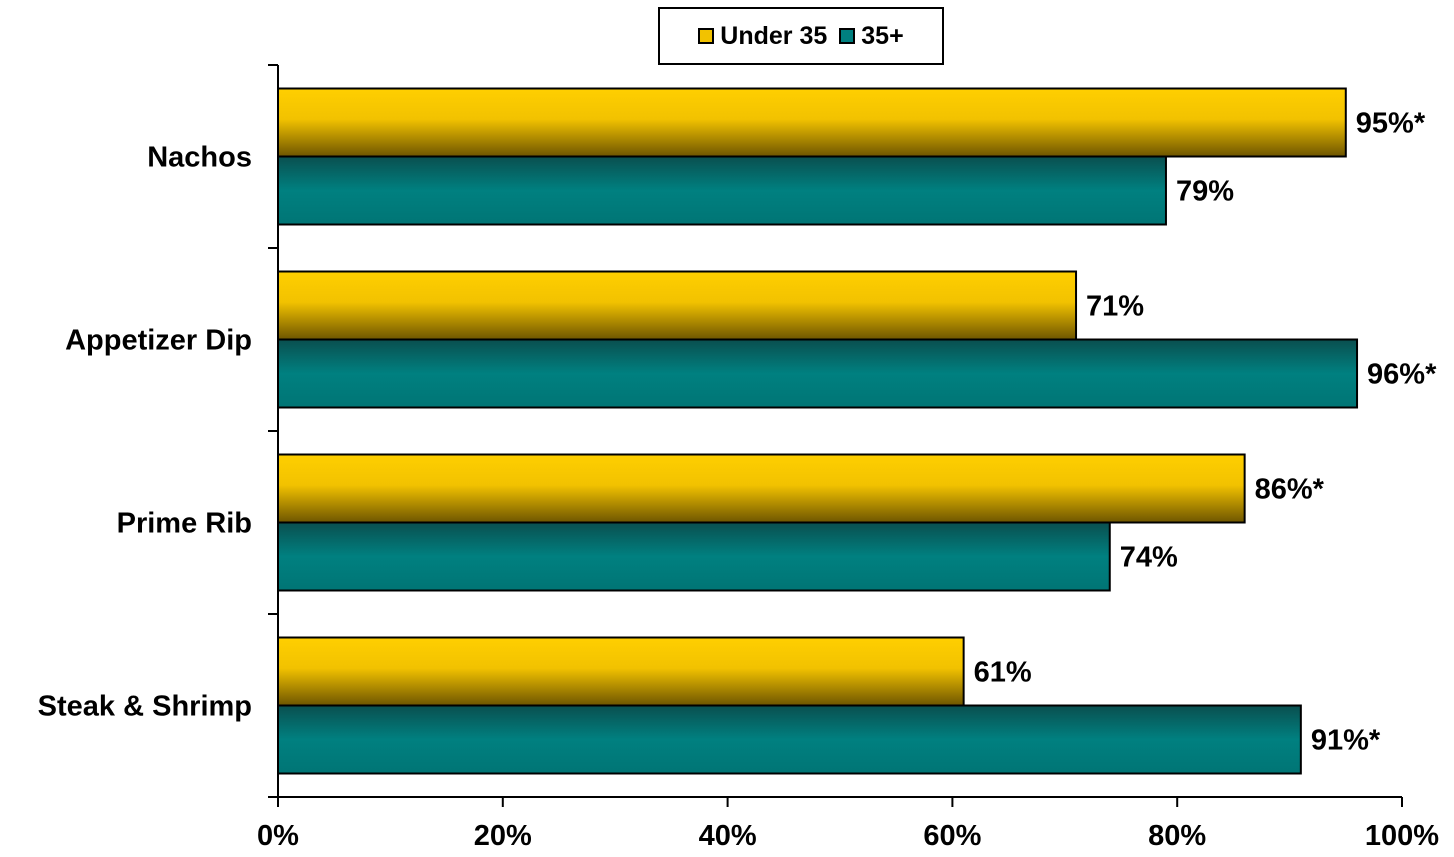 Image resolution: width=1454 pixels, height=857 pixels. I want to click on data-label: 74%, so click(1149, 558).